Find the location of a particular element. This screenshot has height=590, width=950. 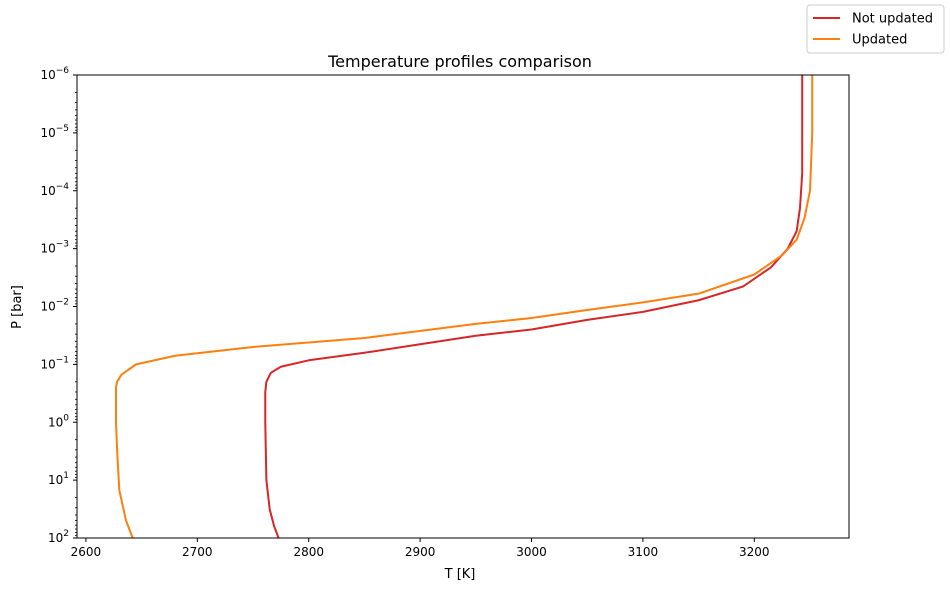

y-tick-label: 10⁻¹ is located at coordinates (54, 363).